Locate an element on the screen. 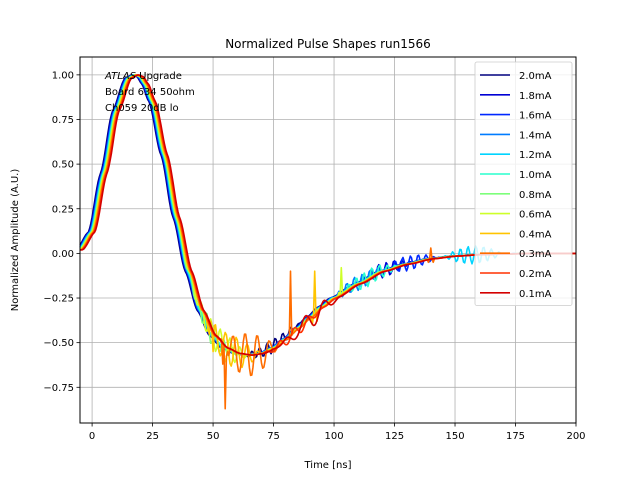  y-tick-label: −0.50 is located at coordinates (58, 343).